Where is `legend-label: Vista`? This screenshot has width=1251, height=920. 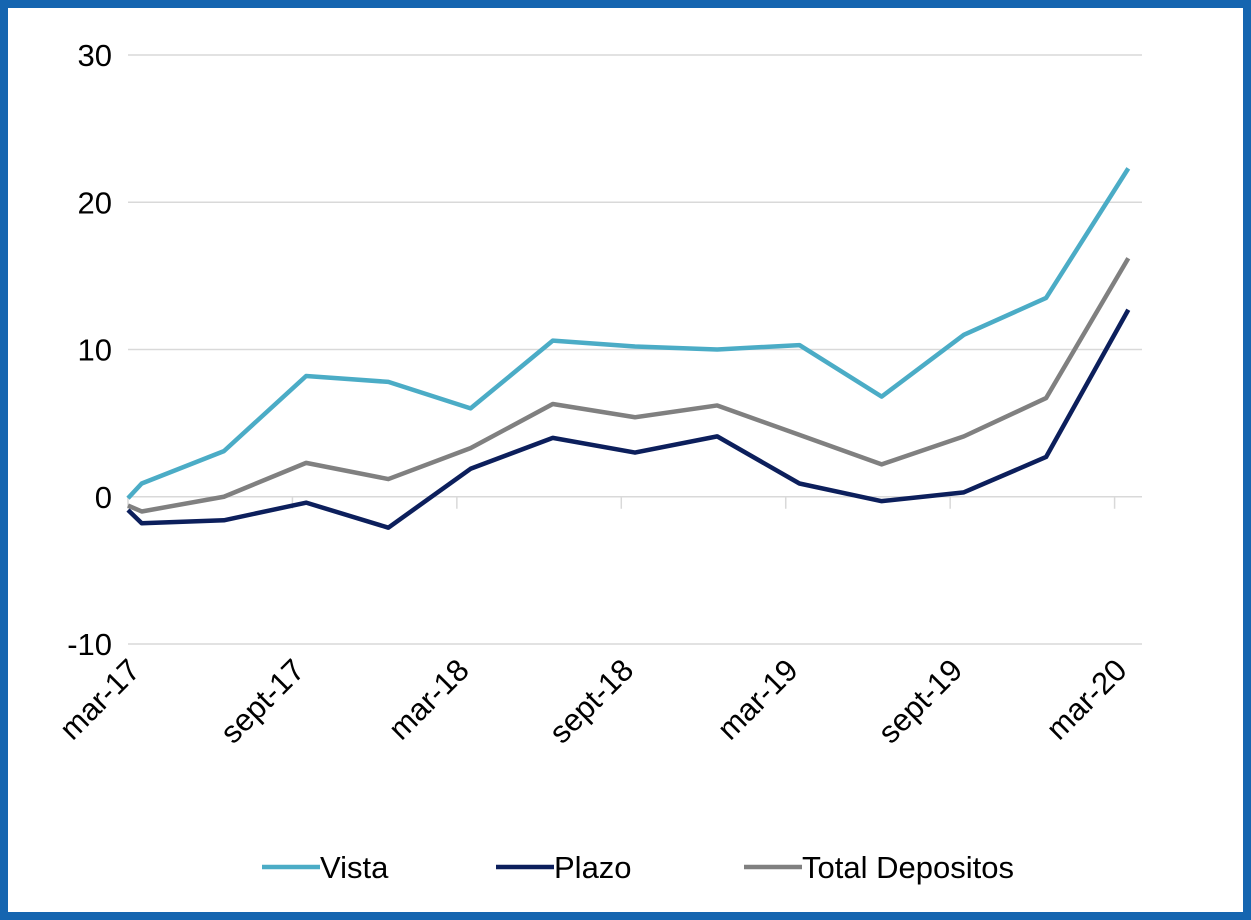
legend-label: Vista is located at coordinates (354, 867).